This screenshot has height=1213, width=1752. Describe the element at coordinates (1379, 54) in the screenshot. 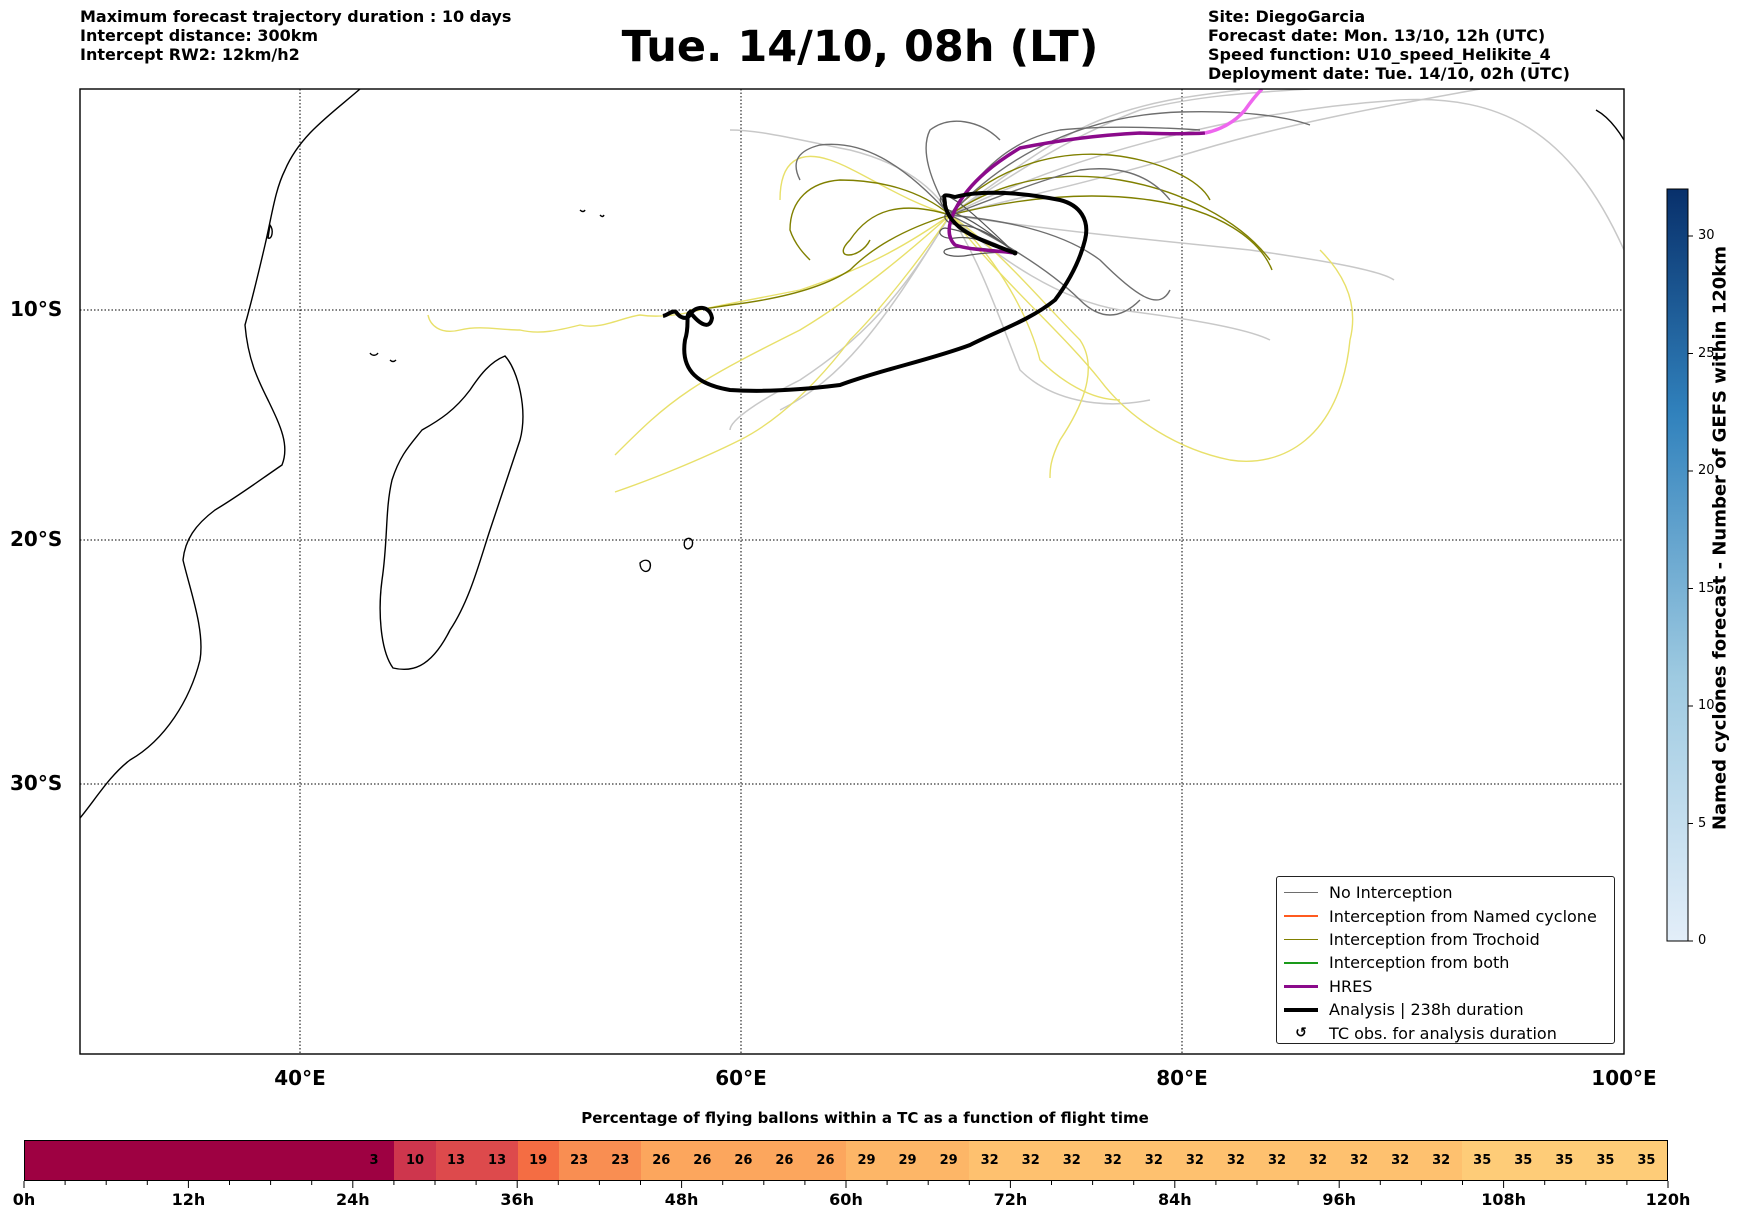

I see `speed-function-text: Speed function: U10_speed_Helikite_4` at that location.